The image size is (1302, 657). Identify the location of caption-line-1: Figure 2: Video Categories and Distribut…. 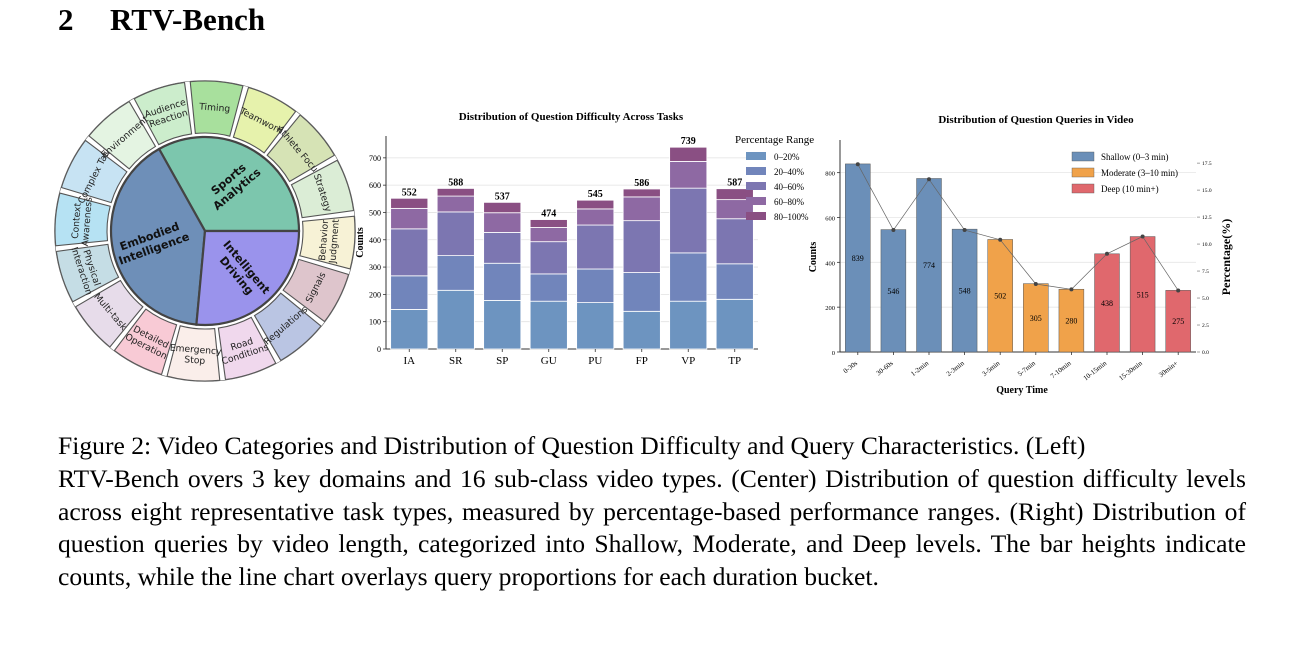
(572, 445).